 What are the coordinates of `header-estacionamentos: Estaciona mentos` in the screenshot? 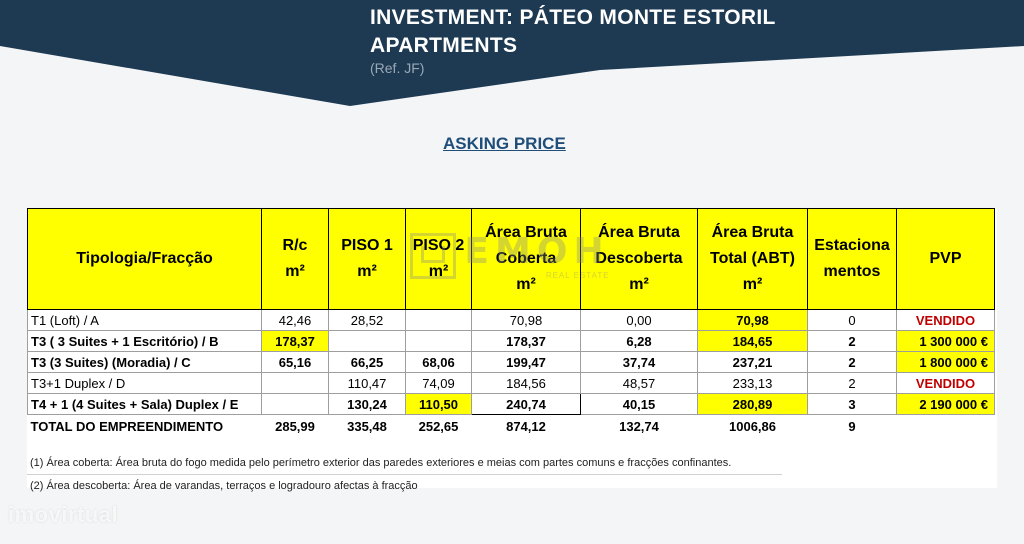 It's located at (852, 259).